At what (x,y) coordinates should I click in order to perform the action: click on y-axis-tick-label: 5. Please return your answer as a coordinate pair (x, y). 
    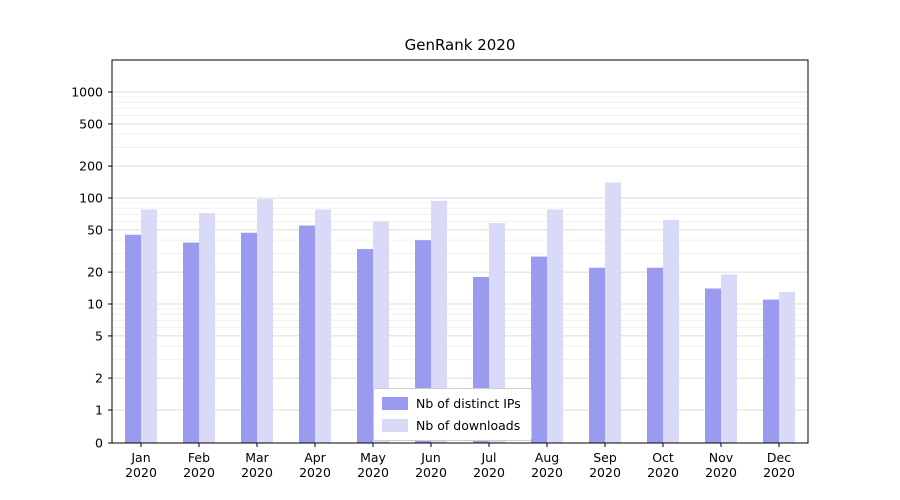
    Looking at the image, I should click on (99, 335).